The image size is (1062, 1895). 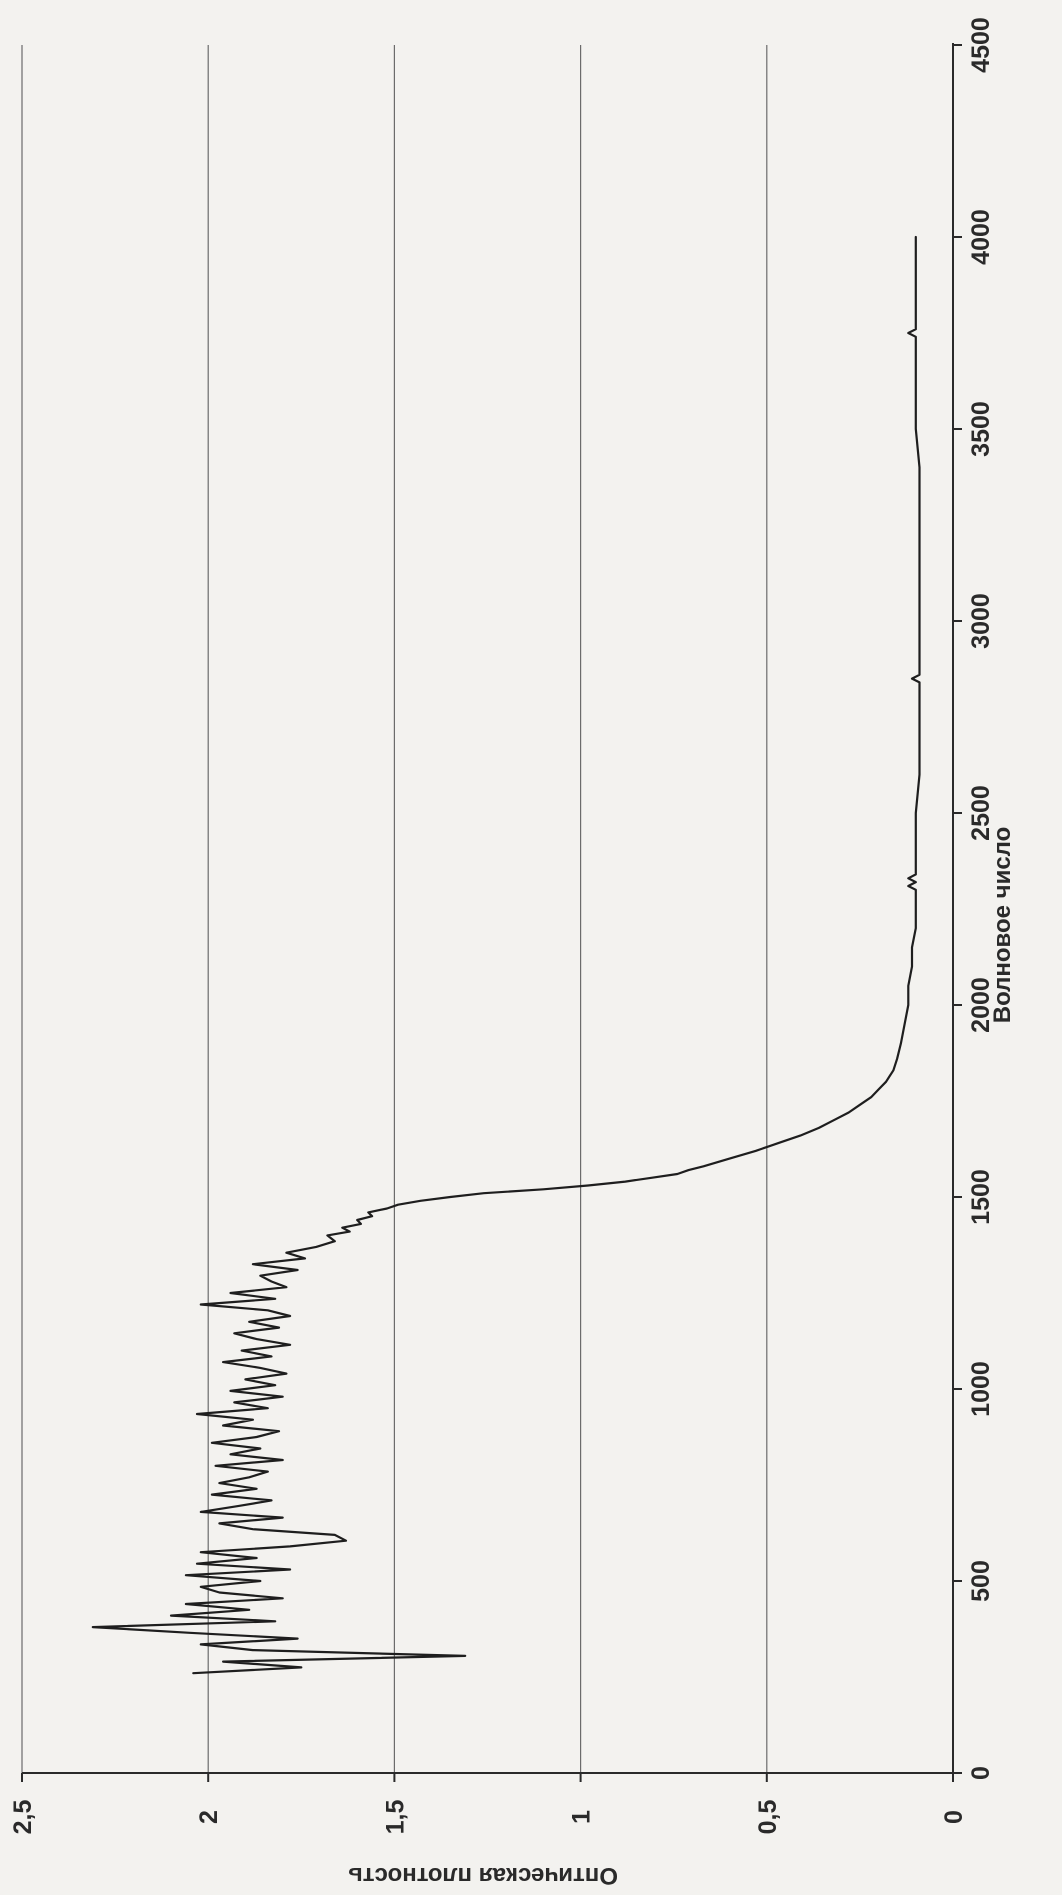 I want to click on x-tick-label: 4000, so click(x=981, y=237).